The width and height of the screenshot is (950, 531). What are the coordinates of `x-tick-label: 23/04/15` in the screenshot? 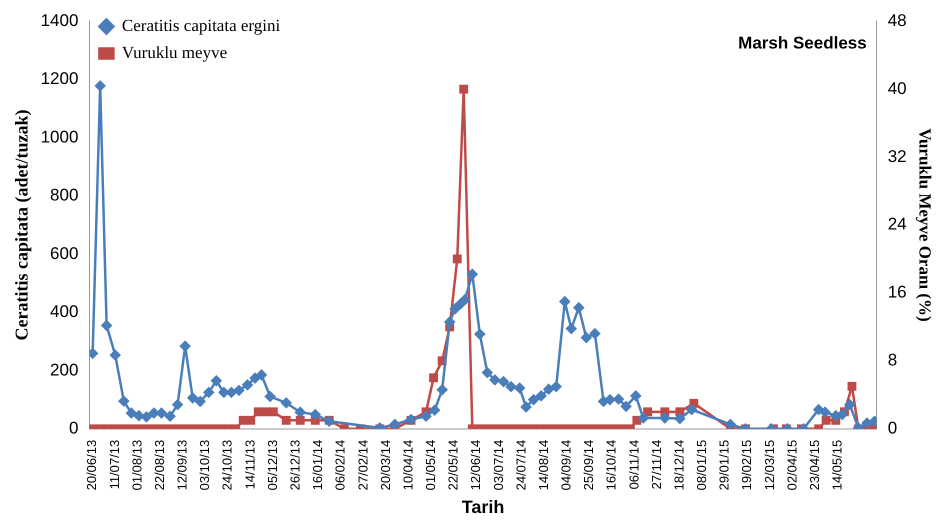 It's located at (814, 465).